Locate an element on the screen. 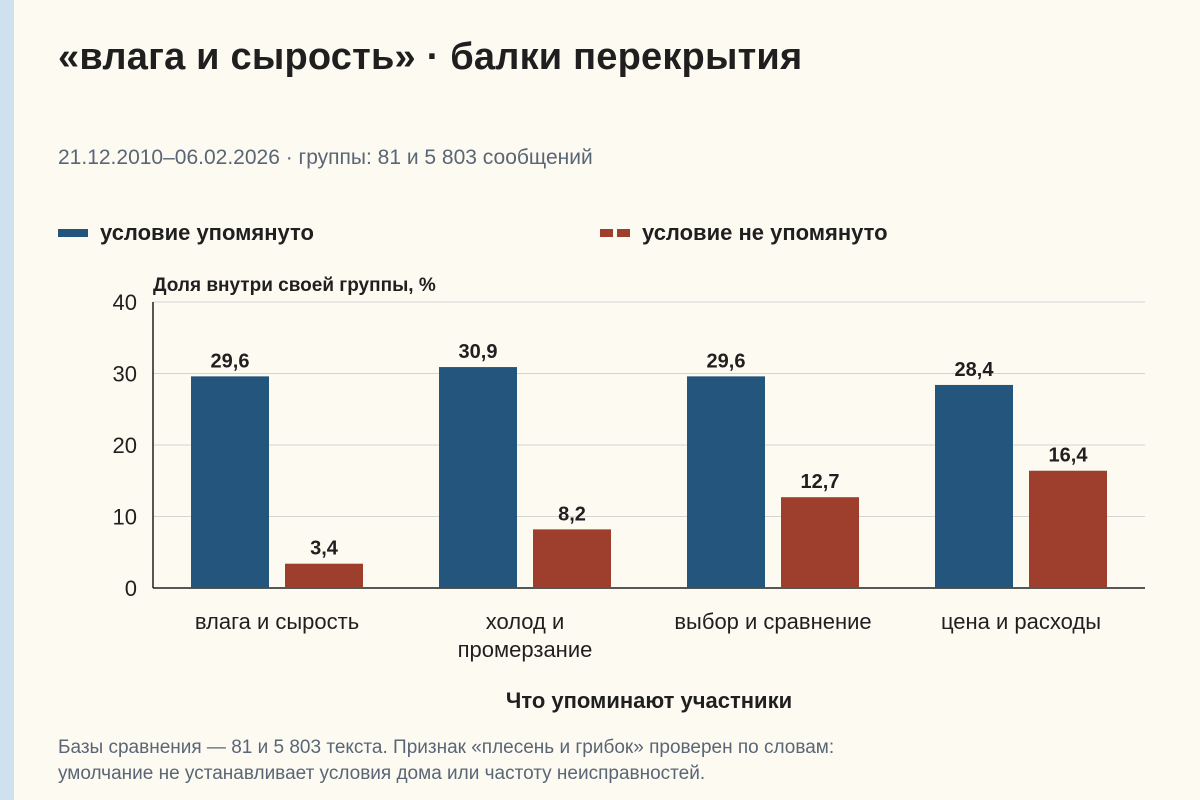  data-label: 12,7 is located at coordinates (820, 482).